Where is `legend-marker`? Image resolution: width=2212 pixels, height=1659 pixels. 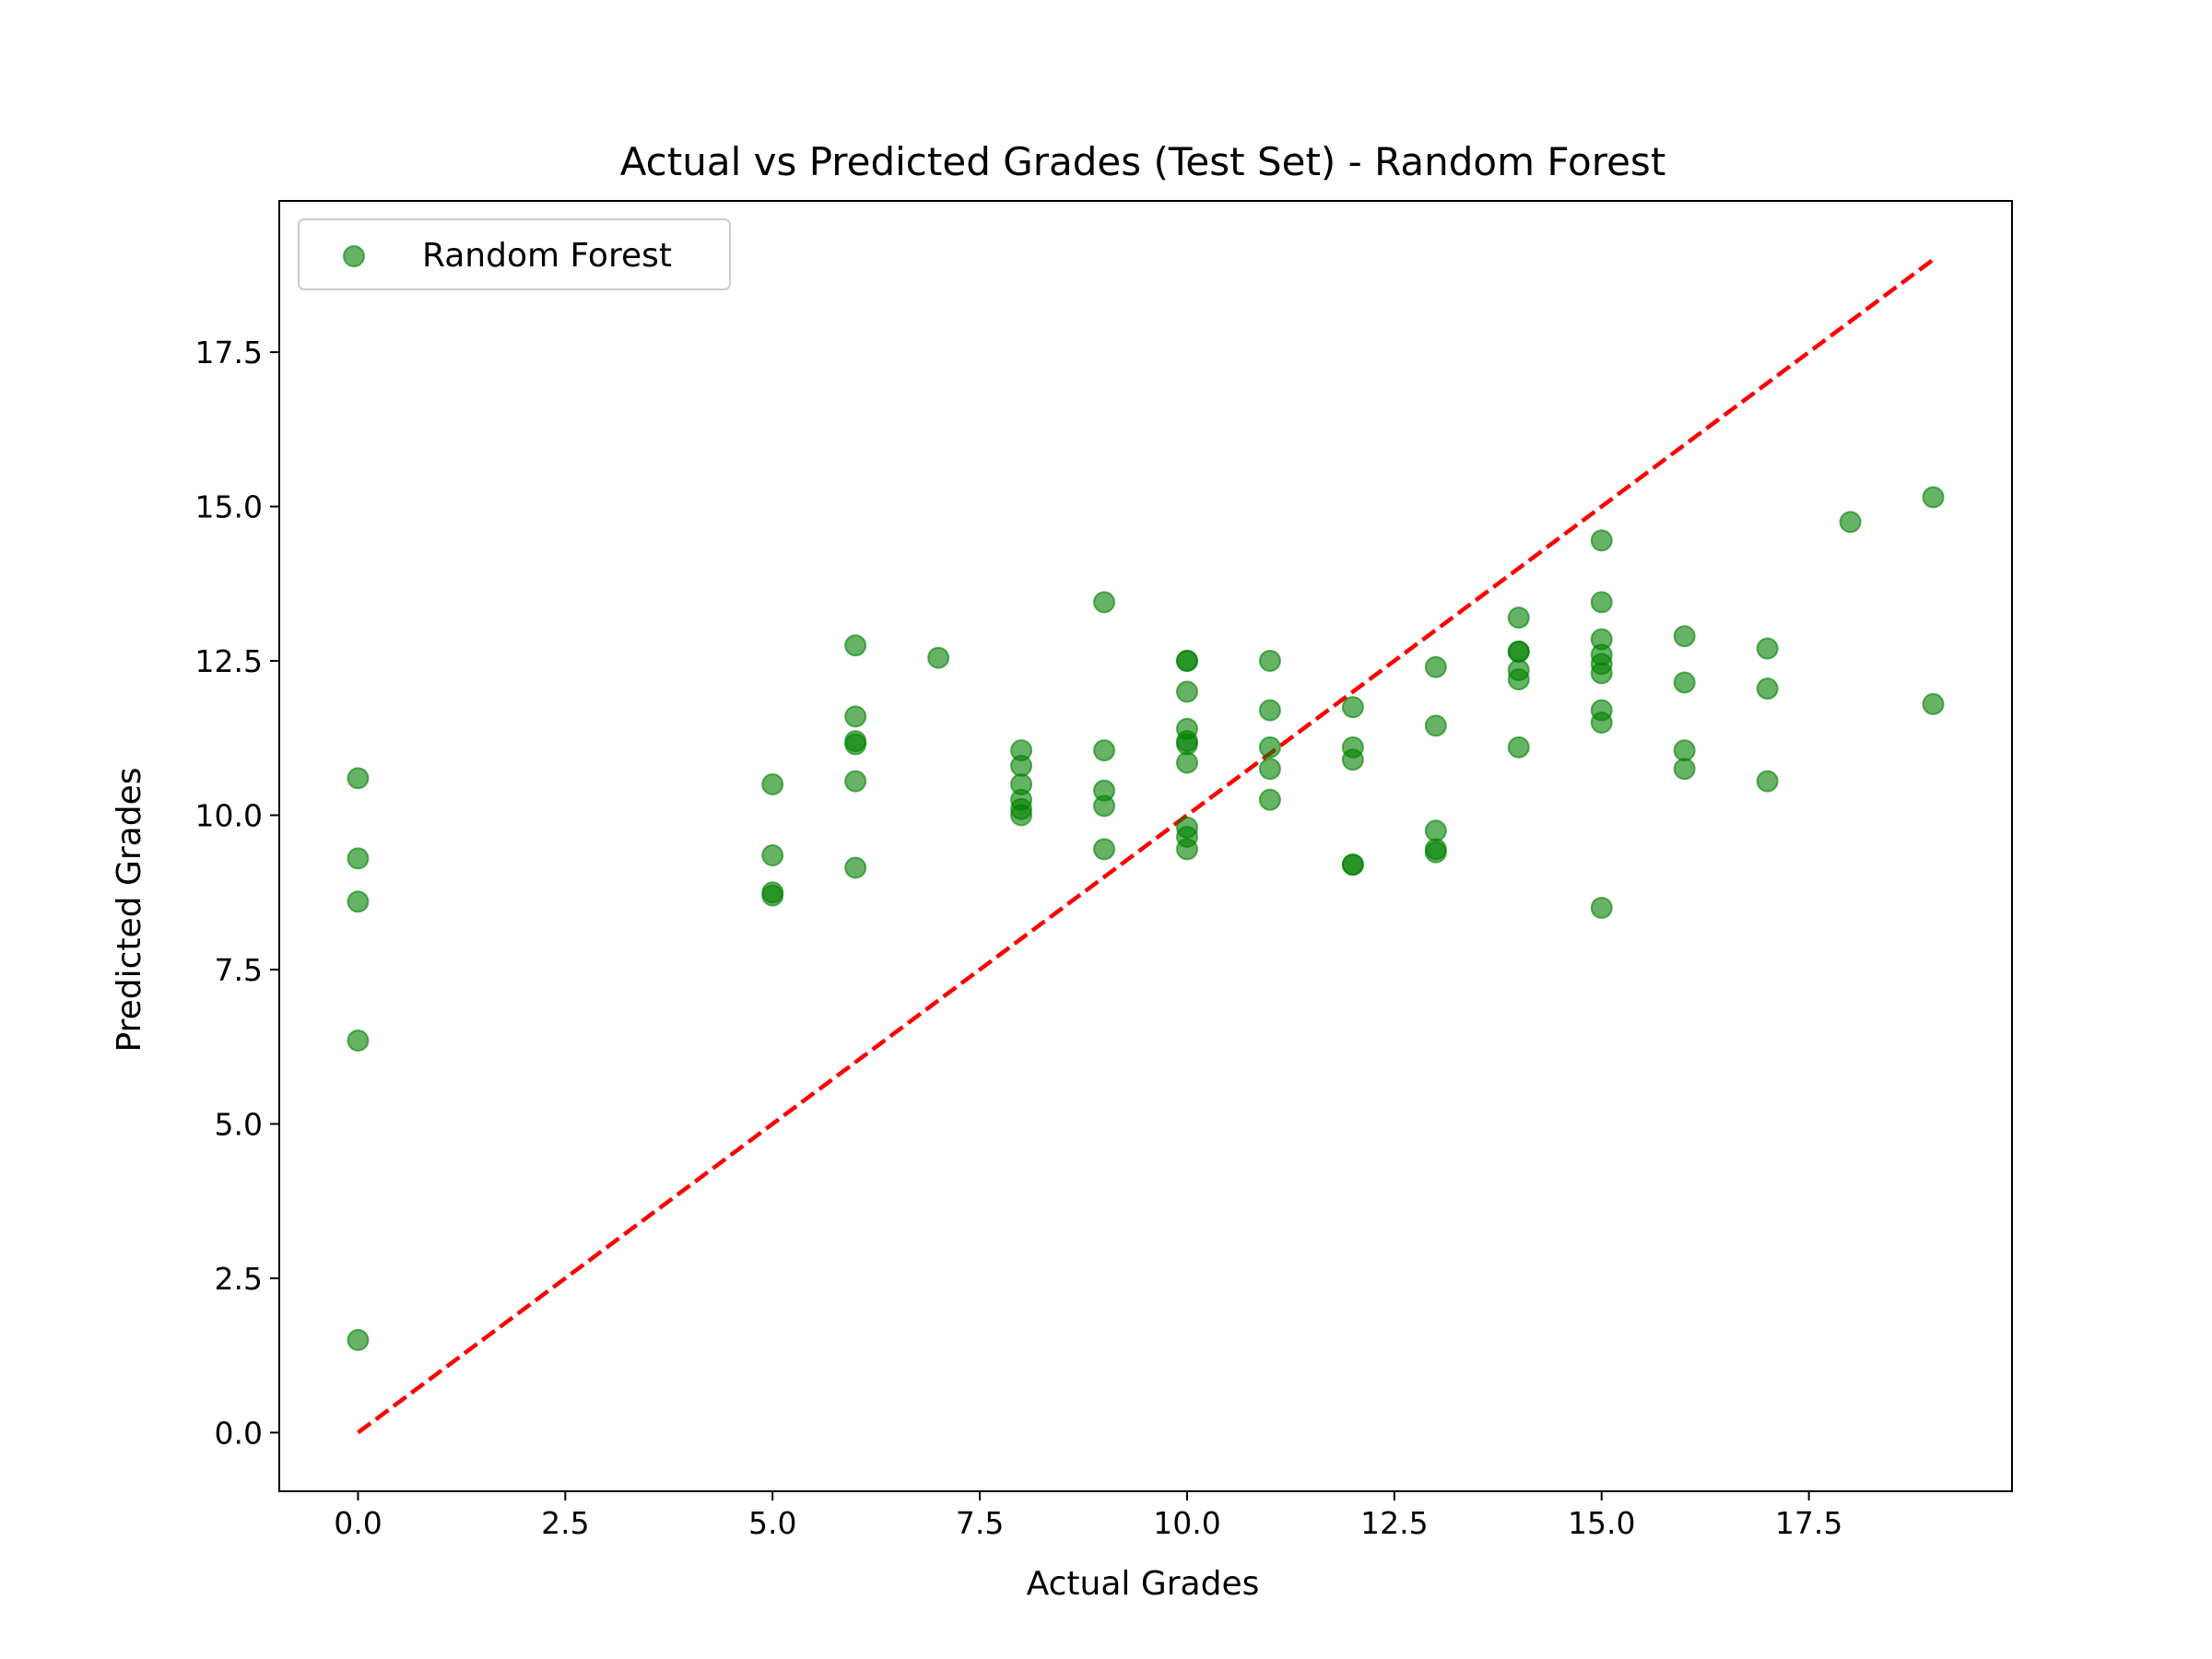
legend-marker is located at coordinates (354, 256).